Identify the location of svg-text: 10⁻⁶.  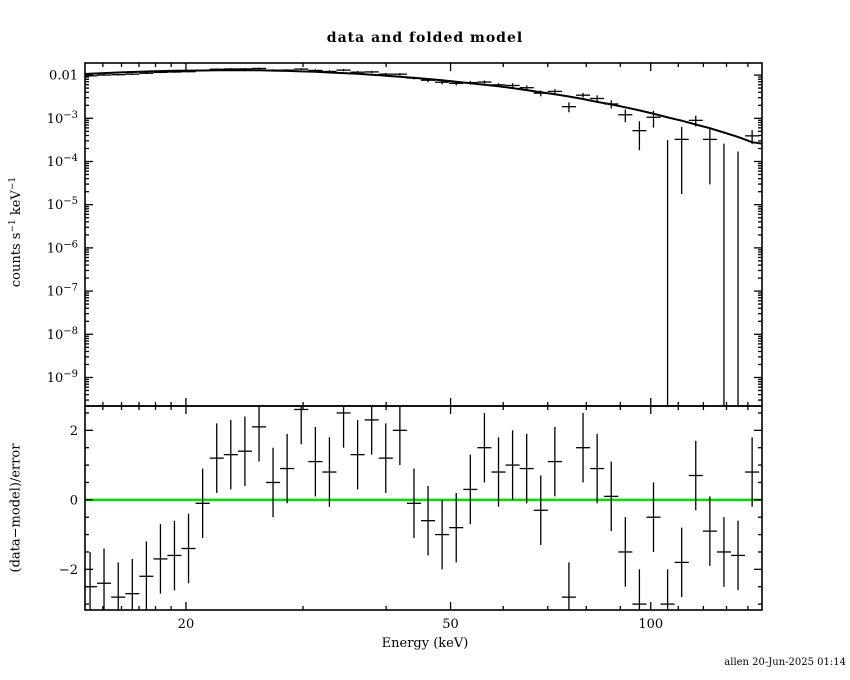
(62, 247).